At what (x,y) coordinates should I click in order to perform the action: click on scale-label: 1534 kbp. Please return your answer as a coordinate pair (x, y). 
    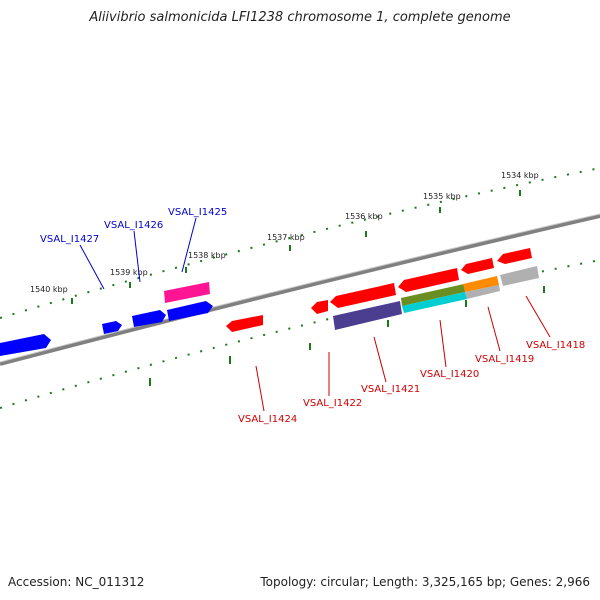
    Looking at the image, I should click on (520, 175).